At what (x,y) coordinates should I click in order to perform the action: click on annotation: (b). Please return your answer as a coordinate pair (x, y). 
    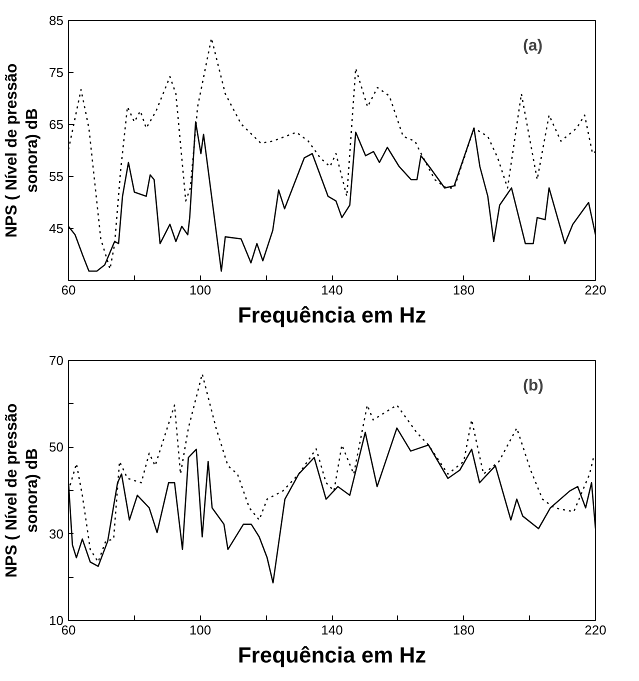
    Looking at the image, I should click on (533, 385).